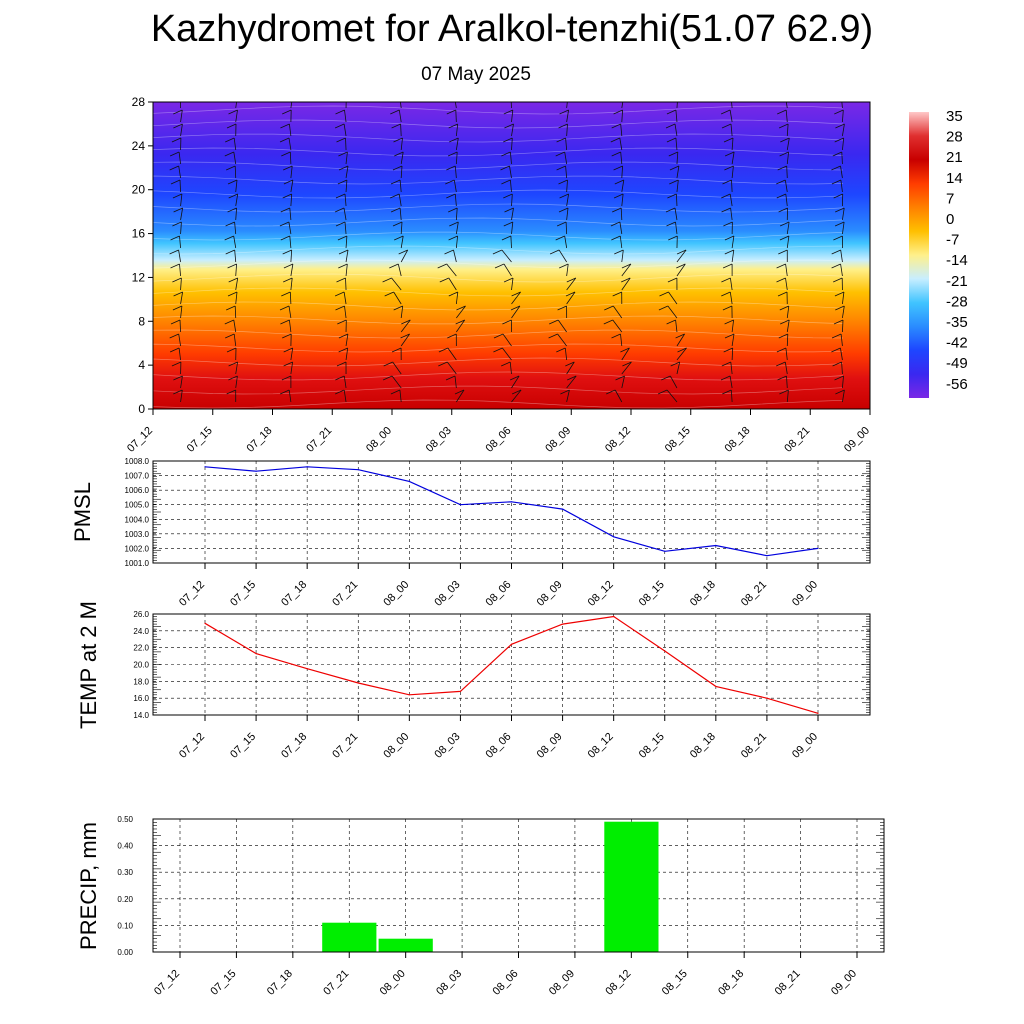 This screenshot has width=1024, height=1024. What do you see at coordinates (393, 983) in the screenshot?
I see `x-tick-label: 08_00` at bounding box center [393, 983].